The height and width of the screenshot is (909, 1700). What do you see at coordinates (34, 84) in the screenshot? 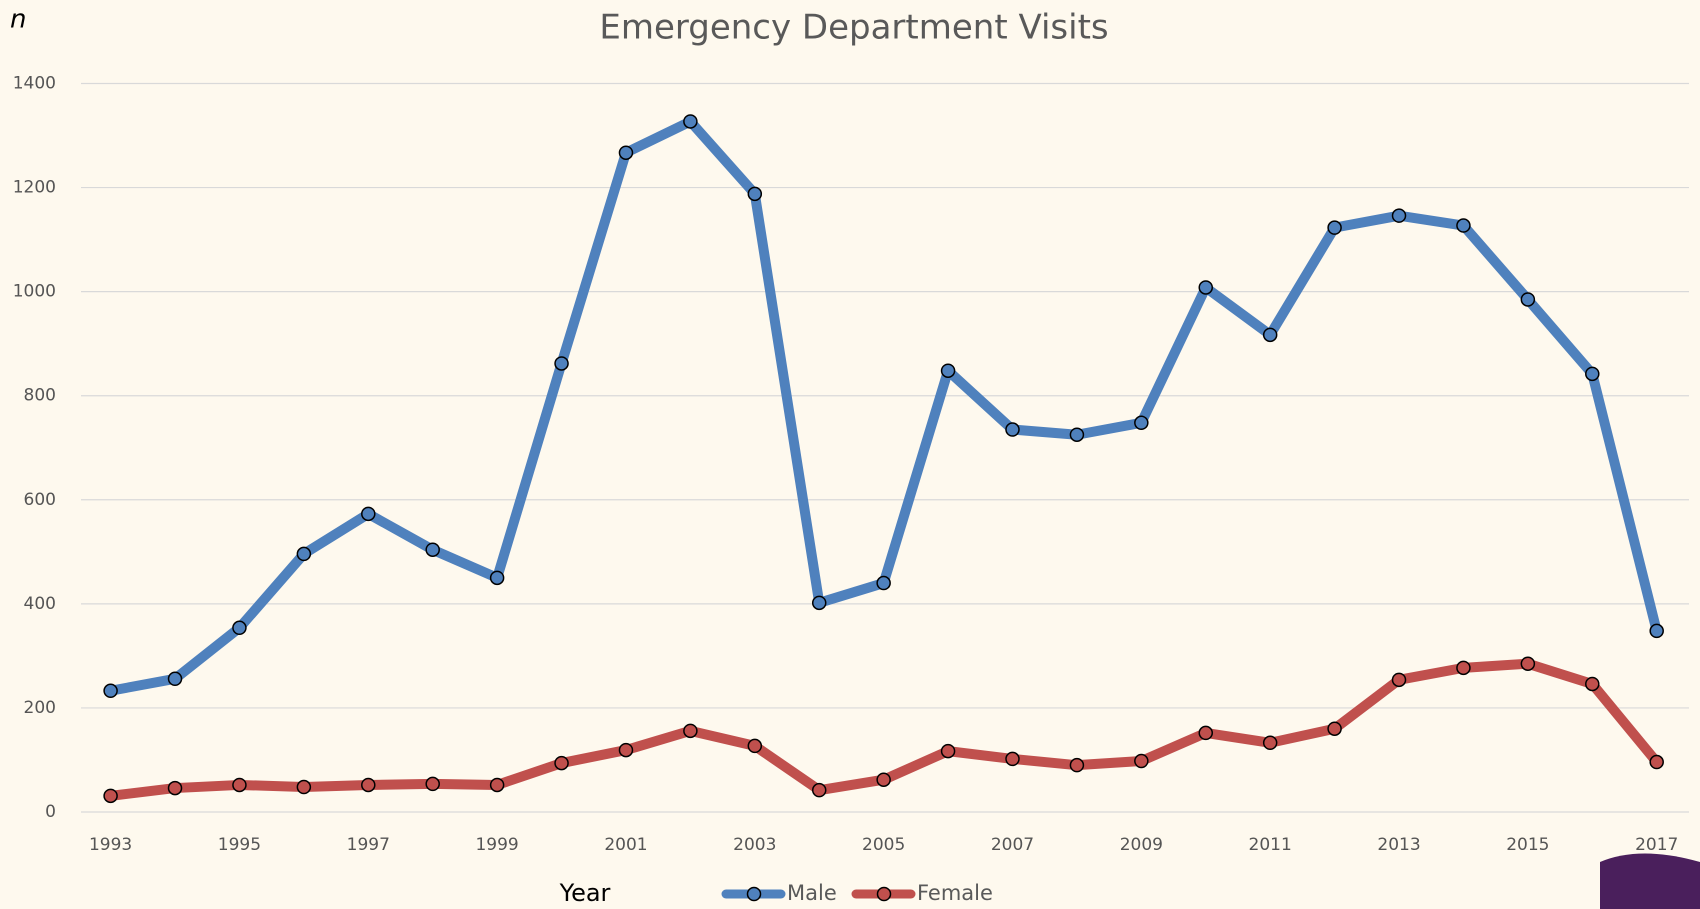
I see `y-tick-label: 1400` at bounding box center [34, 84].